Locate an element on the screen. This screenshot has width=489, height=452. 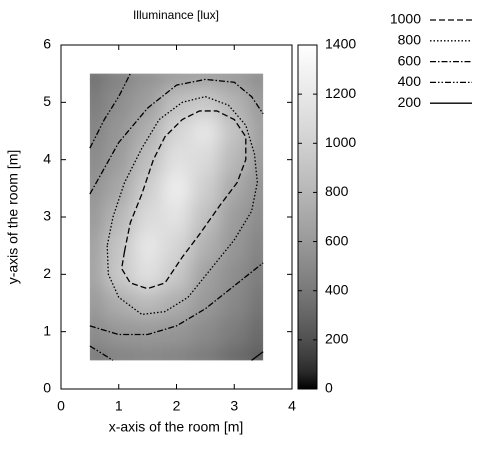
y-tick-label: 3 is located at coordinates (47, 216).